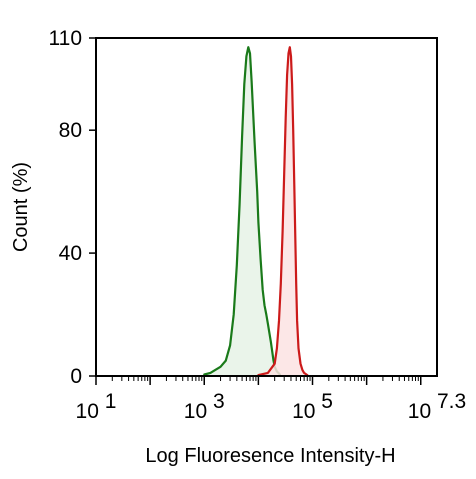 This screenshot has height=479, width=476. I want to click on y-axis-label: Count (%), so click(21, 207).